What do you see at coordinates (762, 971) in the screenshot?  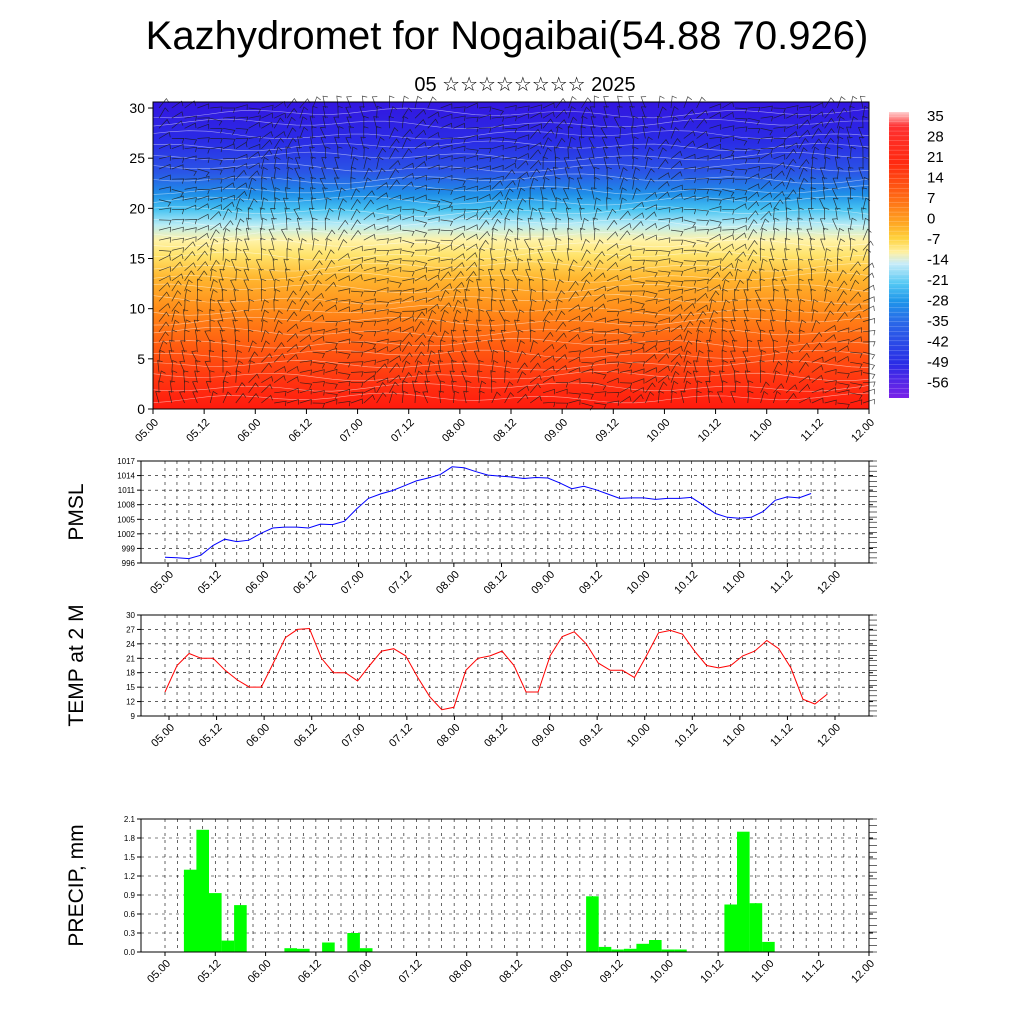 I see `x-tick-label: 11.00` at bounding box center [762, 971].